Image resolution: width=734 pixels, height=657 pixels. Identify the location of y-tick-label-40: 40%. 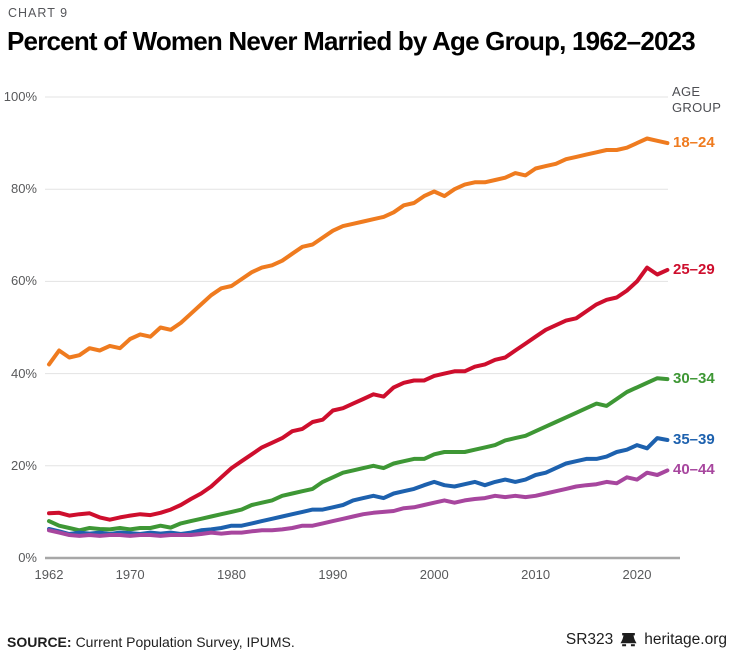
(23, 373).